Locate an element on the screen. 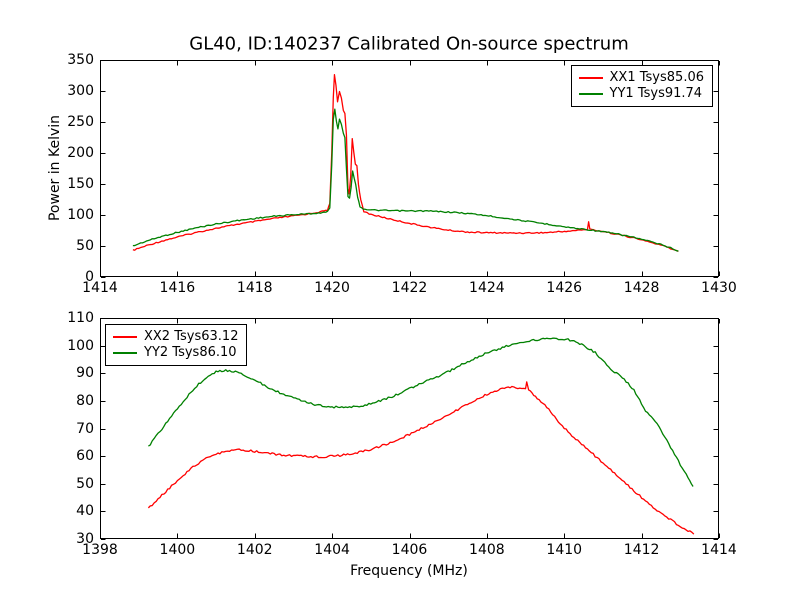  y-tick-label: 200 is located at coordinates (80, 153).